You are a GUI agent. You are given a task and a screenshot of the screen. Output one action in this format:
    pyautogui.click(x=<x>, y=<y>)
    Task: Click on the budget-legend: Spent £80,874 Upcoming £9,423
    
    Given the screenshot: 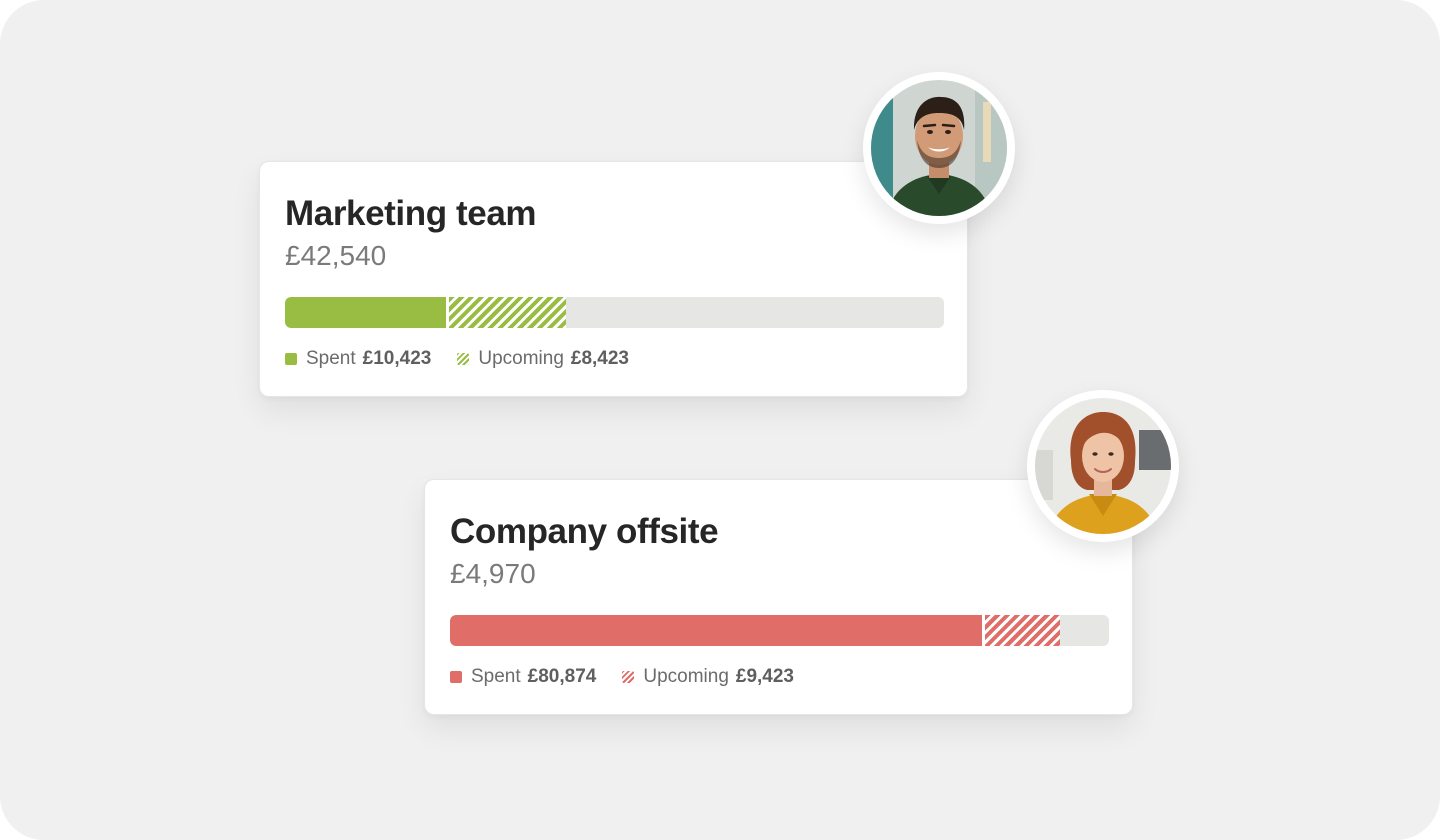 What is the action you would take?
    pyautogui.click(x=635, y=677)
    